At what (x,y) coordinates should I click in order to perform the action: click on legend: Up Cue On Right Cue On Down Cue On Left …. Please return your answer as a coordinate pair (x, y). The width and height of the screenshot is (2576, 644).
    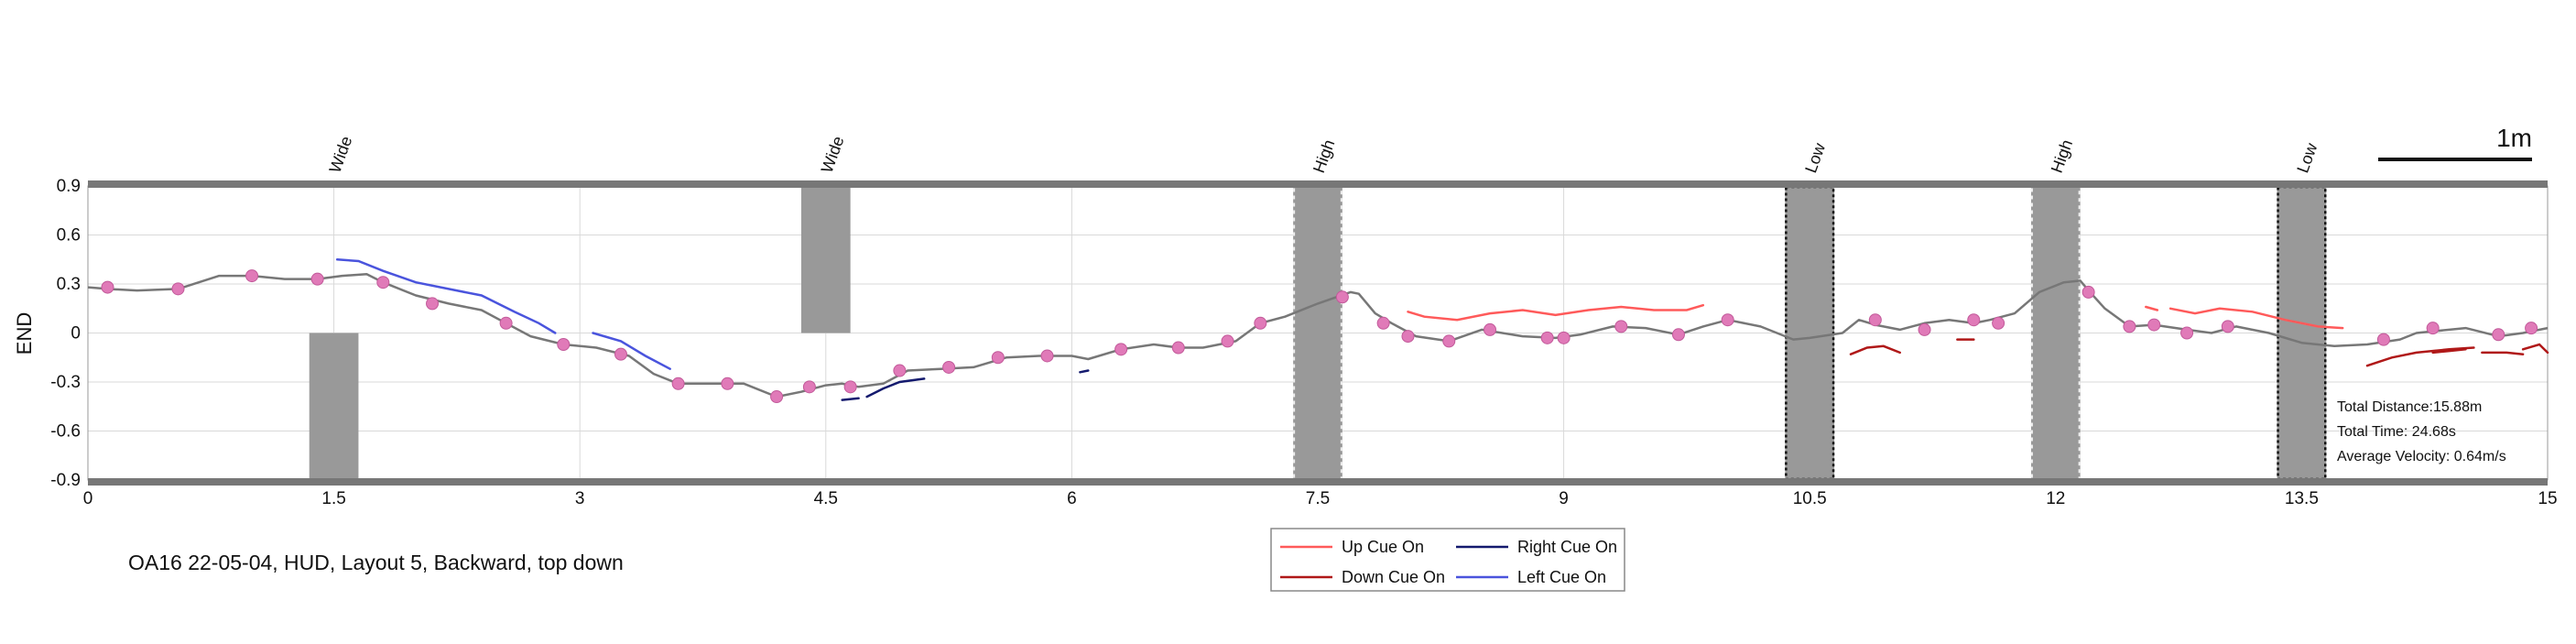
    Looking at the image, I should click on (1447, 560).